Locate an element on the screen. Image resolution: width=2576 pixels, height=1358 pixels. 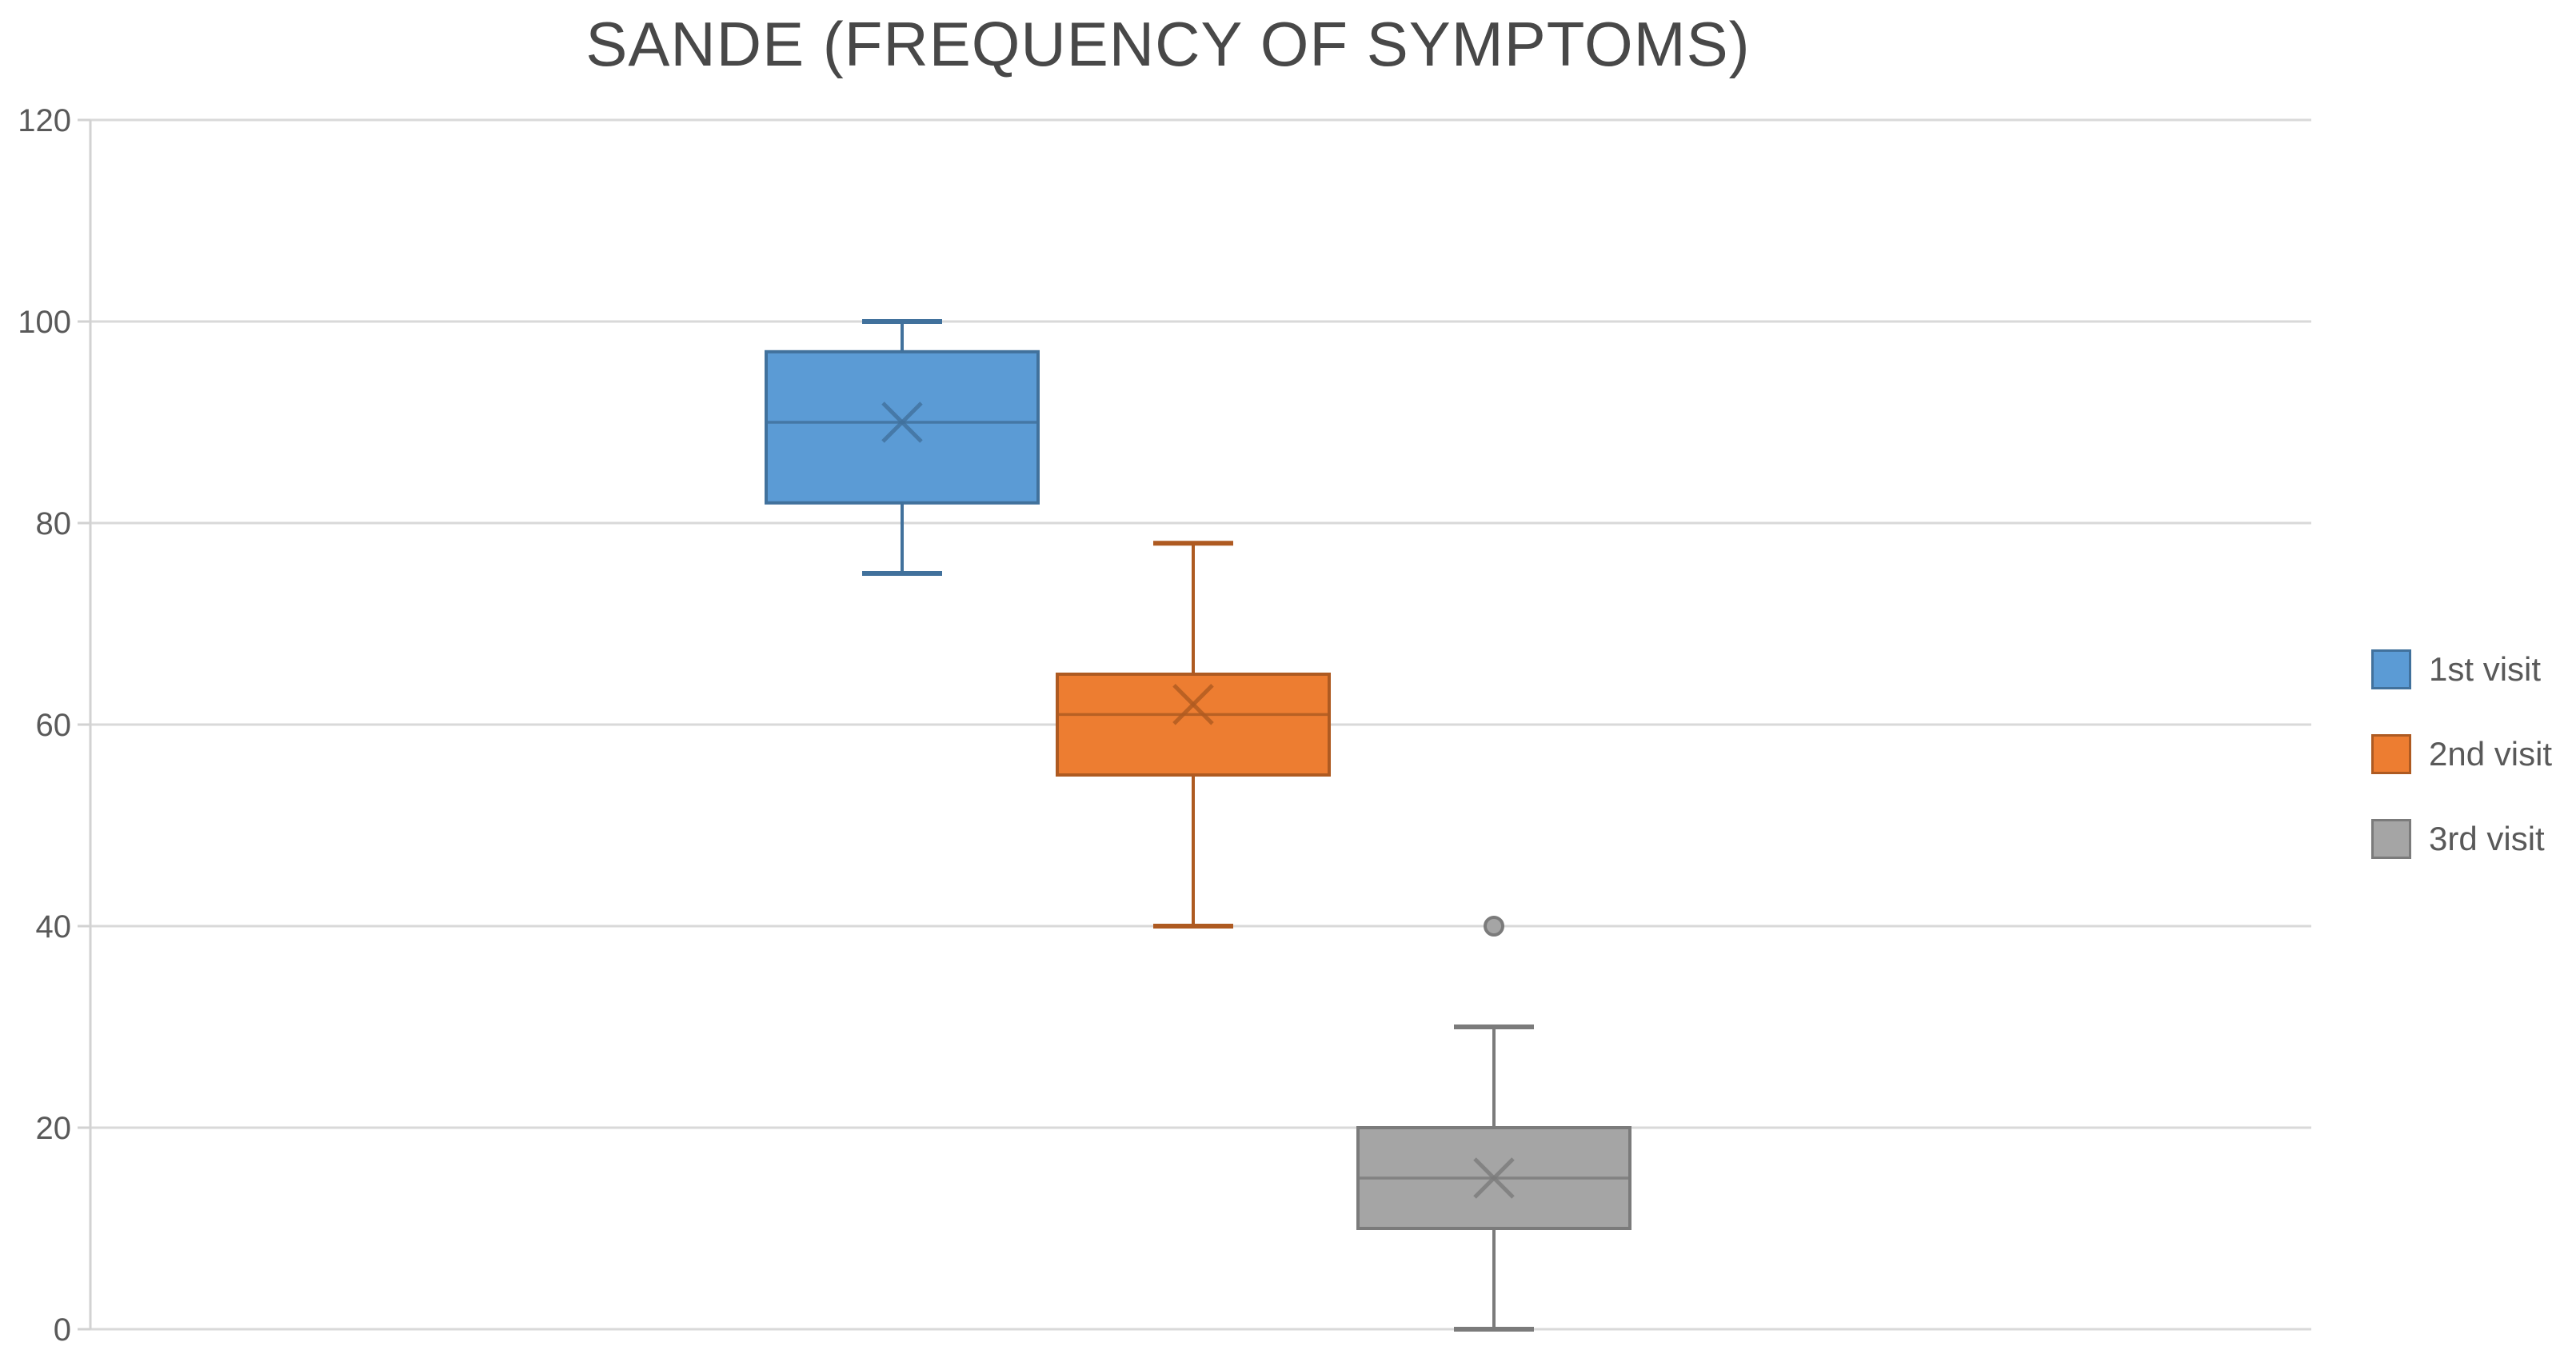
legend-label-2nd-visit: 2nd visit is located at coordinates (2491, 754).